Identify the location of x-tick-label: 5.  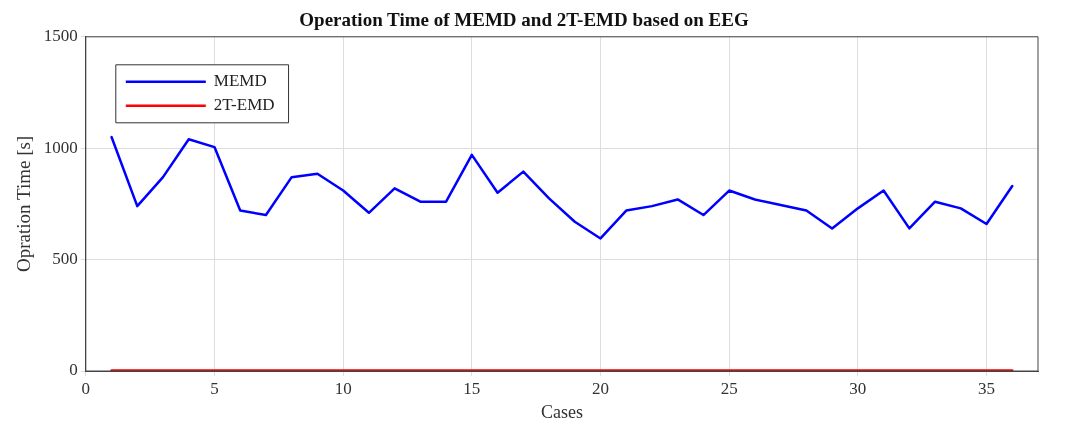
(214, 388).